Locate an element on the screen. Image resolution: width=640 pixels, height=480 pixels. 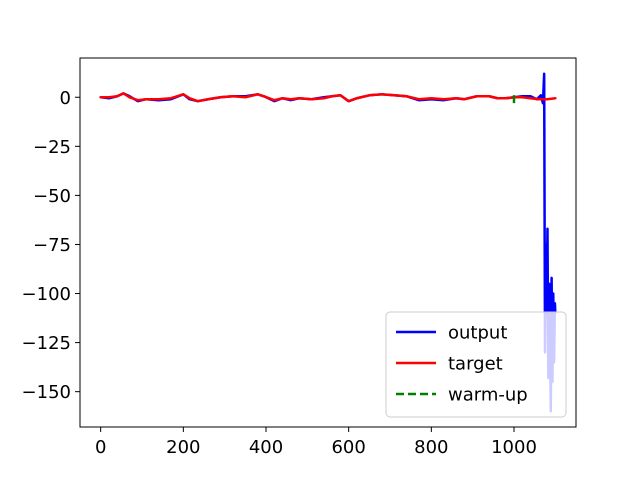
x-tick-label: 600 is located at coordinates (348, 447).